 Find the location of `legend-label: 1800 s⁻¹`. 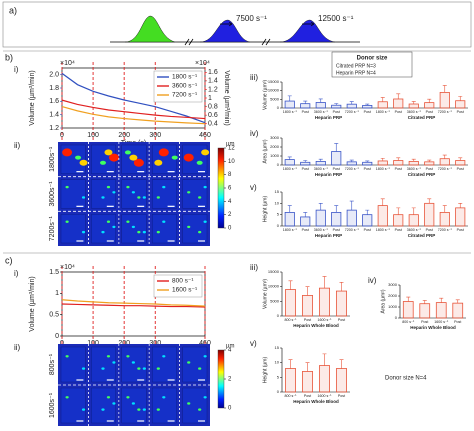

legend-label: 1800 s⁻¹ is located at coordinates (185, 77).